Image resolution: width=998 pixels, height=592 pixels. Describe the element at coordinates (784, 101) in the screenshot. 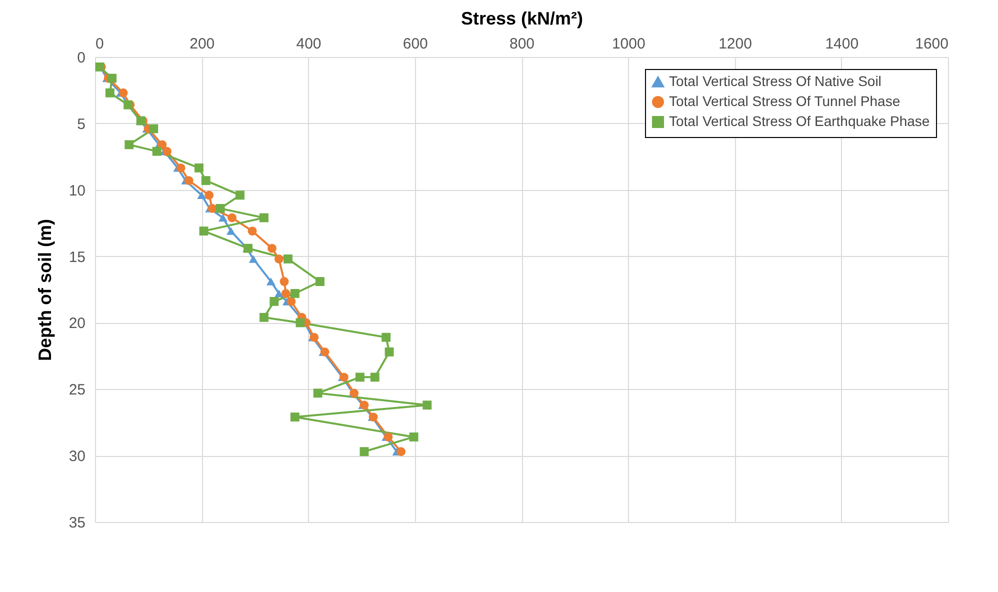

I see `legend-label: Total Vertical Stress Of Tunnel Phase` at that location.